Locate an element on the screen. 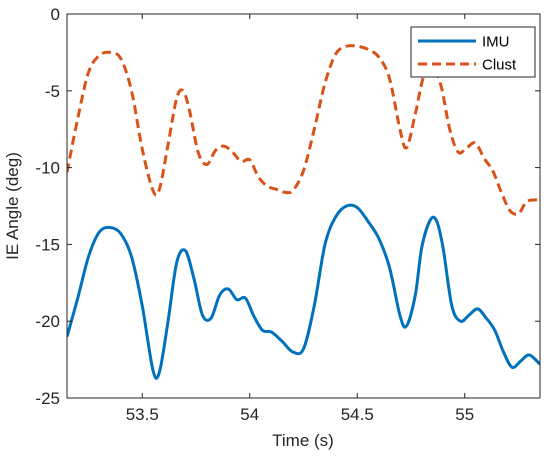 The image size is (550, 460). y-tick-label: 0 is located at coordinates (55, 14).